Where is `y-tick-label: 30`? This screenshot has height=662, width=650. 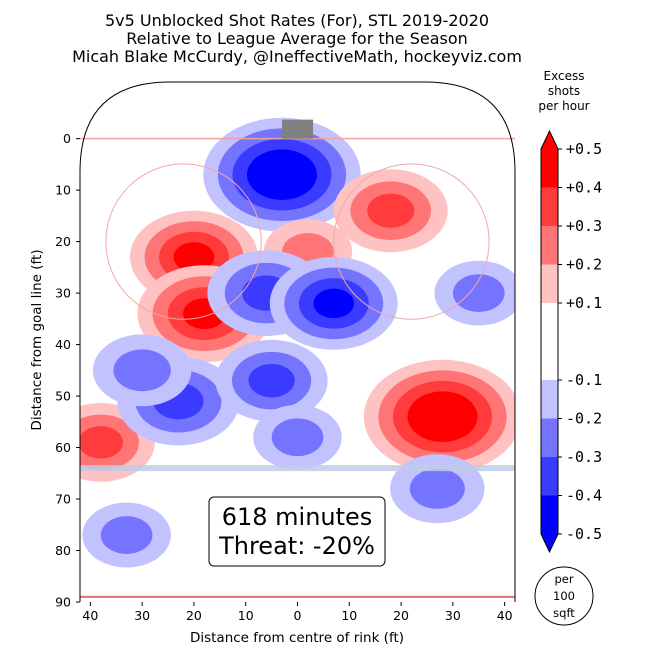
y-tick-label: 30 is located at coordinates (63, 293).